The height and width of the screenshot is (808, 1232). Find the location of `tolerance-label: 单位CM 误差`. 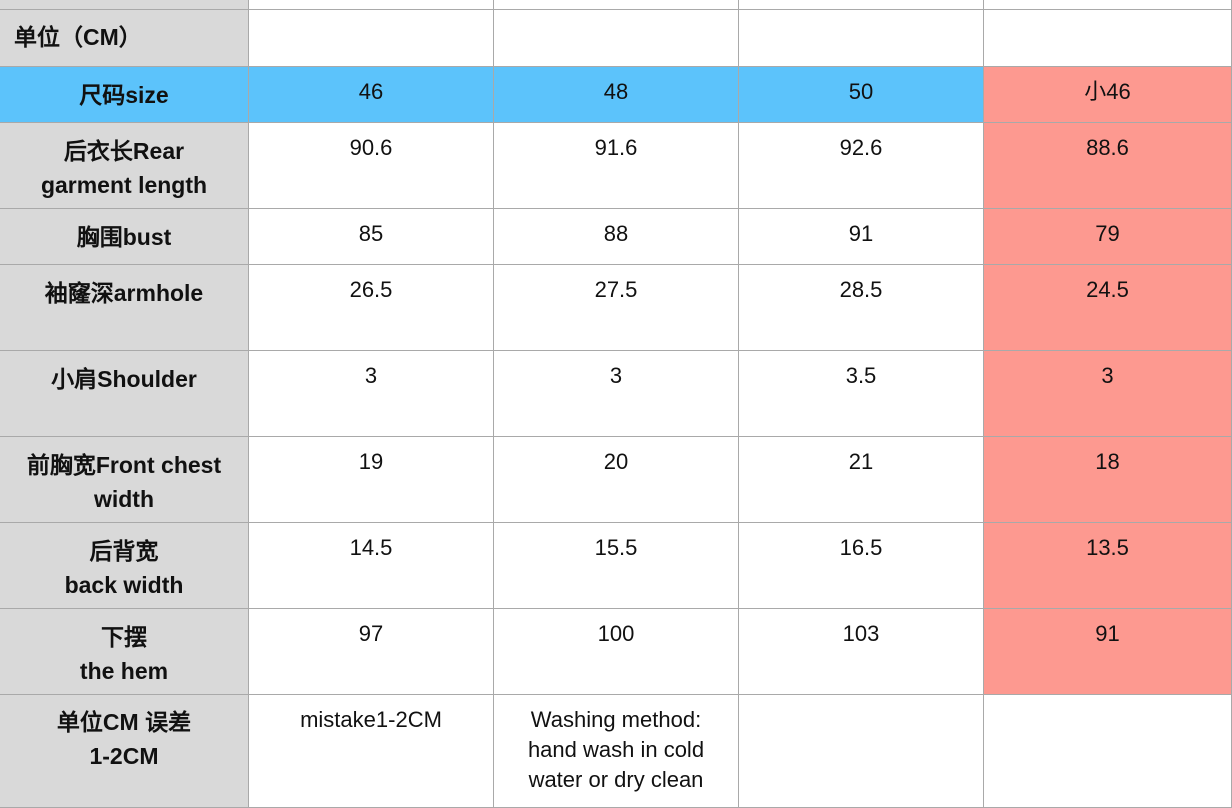

tolerance-label: 单位CM 误差 is located at coordinates (124, 722).